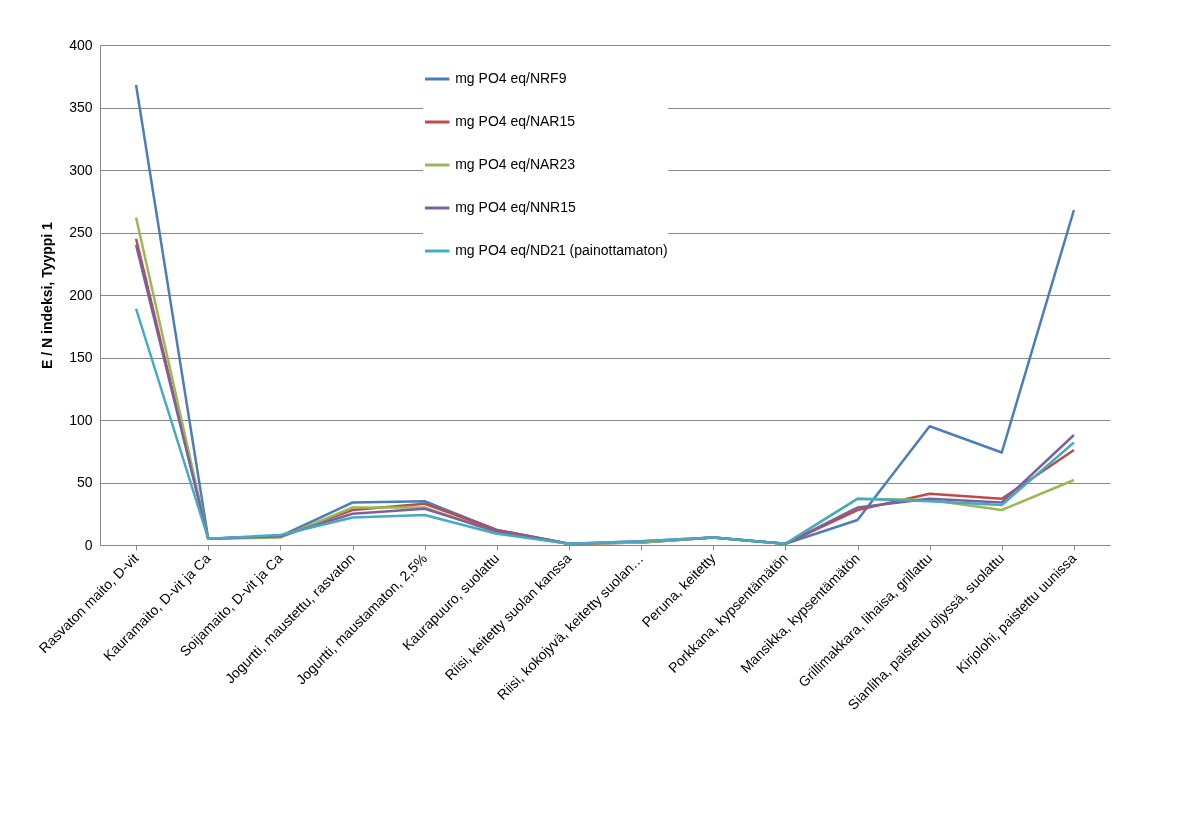 The image size is (1190, 816). What do you see at coordinates (515, 121) in the screenshot?
I see `legend-label: mg PO4 eq/NAR15` at bounding box center [515, 121].